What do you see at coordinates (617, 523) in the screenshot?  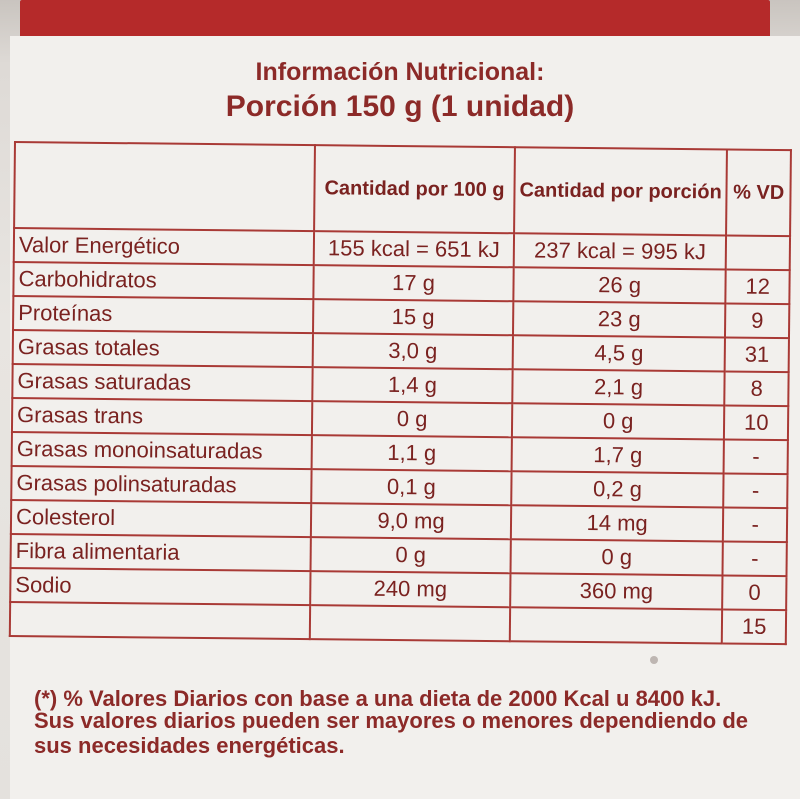 I see `value-per-portion: 14 mg` at bounding box center [617, 523].